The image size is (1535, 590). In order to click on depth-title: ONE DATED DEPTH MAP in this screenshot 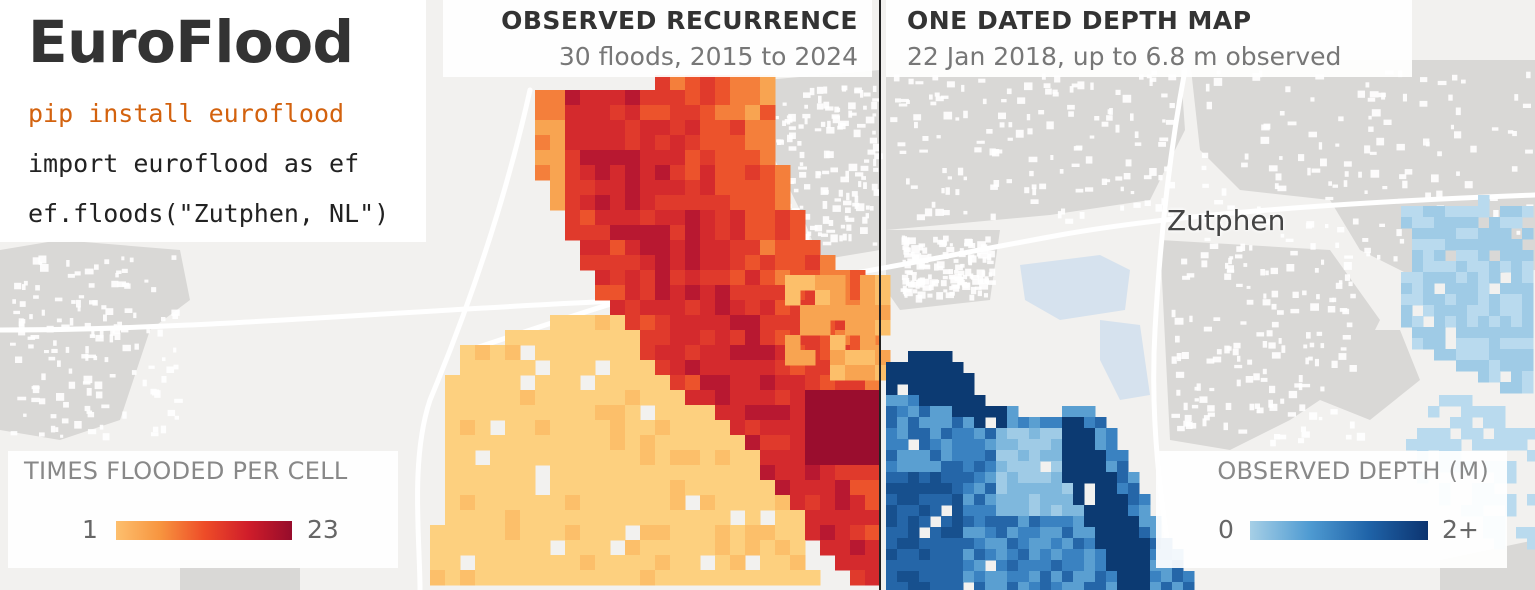, I will do `click(1079, 20)`.